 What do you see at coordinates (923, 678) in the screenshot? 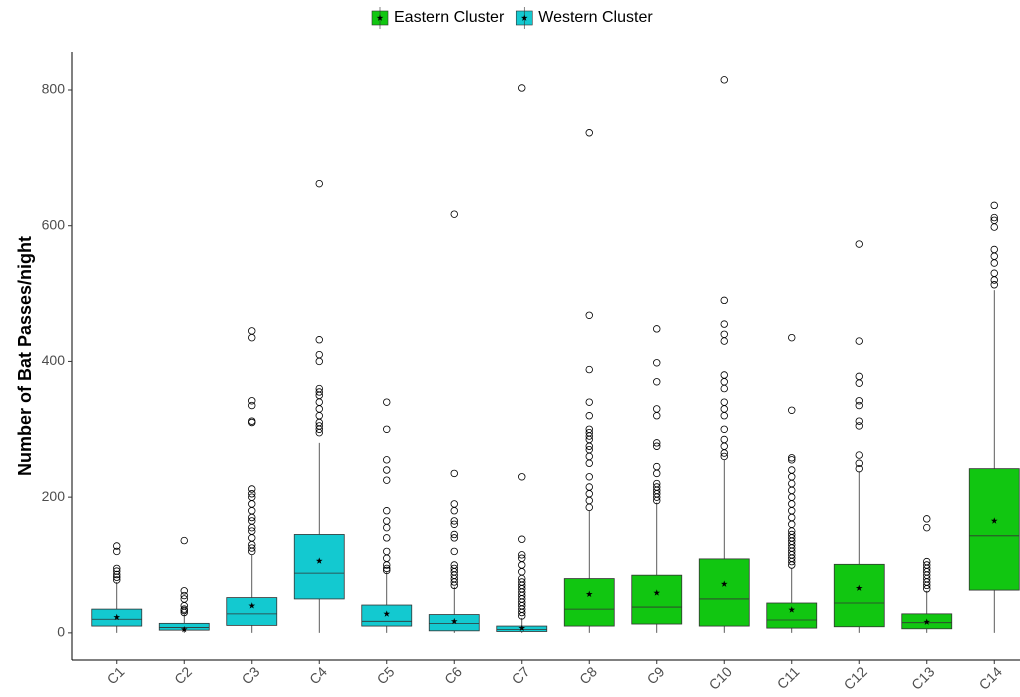
I see `x-tick-label: C13` at bounding box center [923, 678].